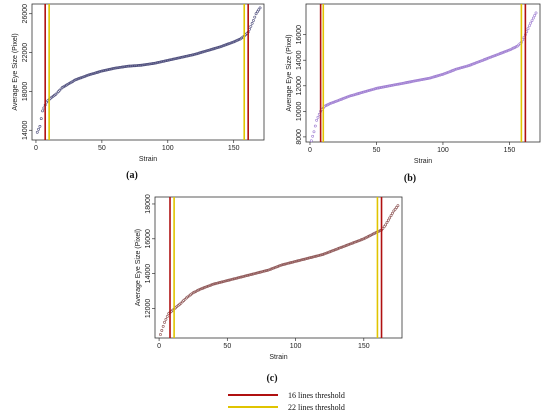 The width and height of the screenshot is (550, 412). I want to click on legend-label: 16 lines threshold, so click(316, 395).